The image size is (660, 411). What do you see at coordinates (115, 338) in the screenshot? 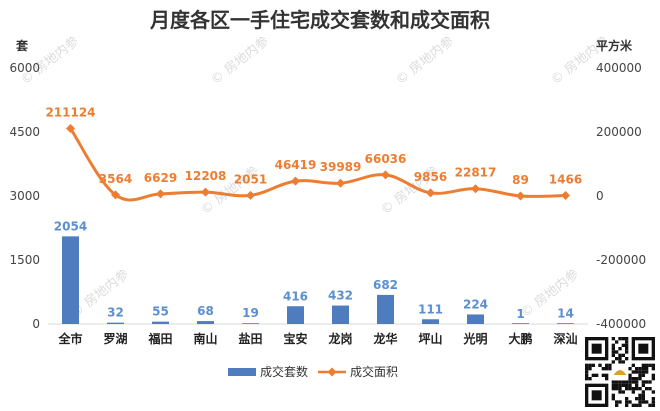
I see `x-axis-category-label: 罗湖` at bounding box center [115, 338].